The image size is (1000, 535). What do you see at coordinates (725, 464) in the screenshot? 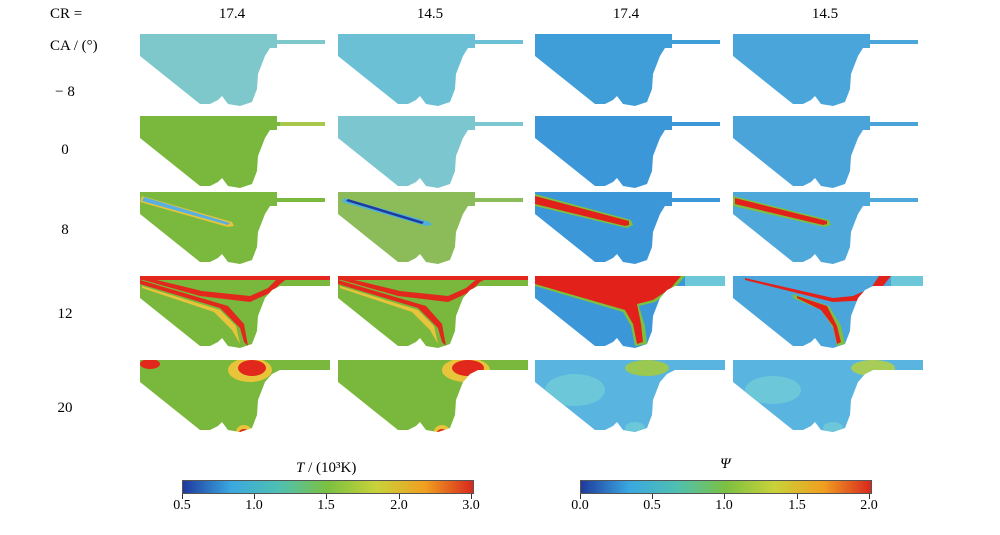
I see `psi-colorbar-title: Ψ` at bounding box center [725, 464].